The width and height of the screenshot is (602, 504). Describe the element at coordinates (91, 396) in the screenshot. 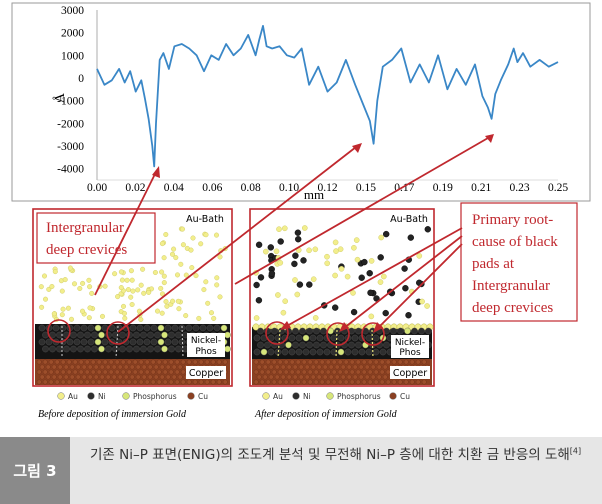

I see `legend-nickel-swatch` at that location.